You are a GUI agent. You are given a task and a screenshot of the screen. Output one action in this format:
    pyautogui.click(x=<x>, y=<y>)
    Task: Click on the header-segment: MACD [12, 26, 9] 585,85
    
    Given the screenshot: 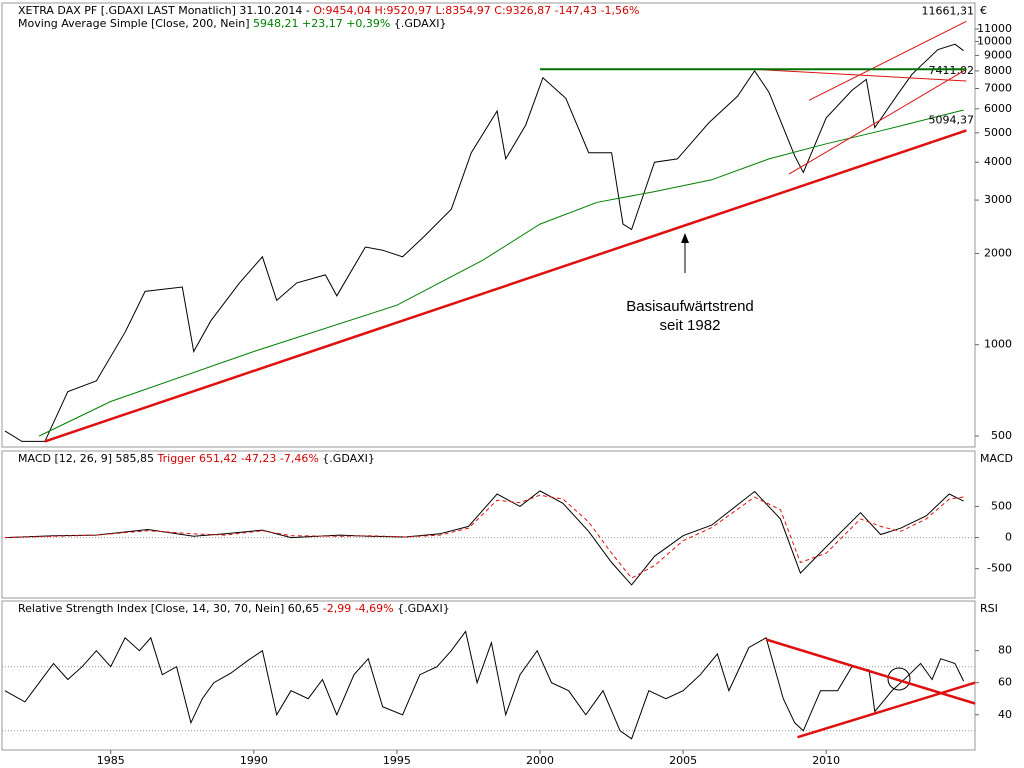 What is the action you would take?
    pyautogui.click(x=88, y=458)
    